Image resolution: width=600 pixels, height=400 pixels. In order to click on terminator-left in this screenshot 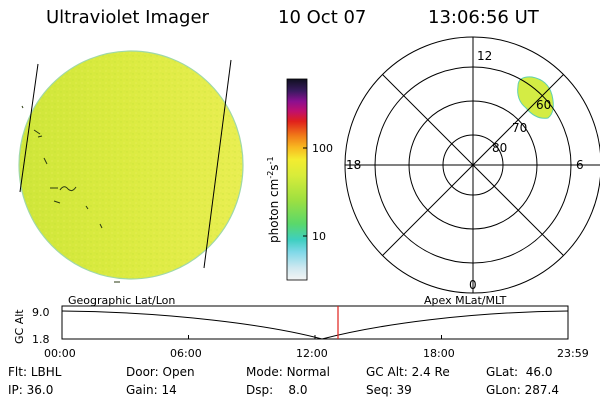, I will do `click(29, 128)`.